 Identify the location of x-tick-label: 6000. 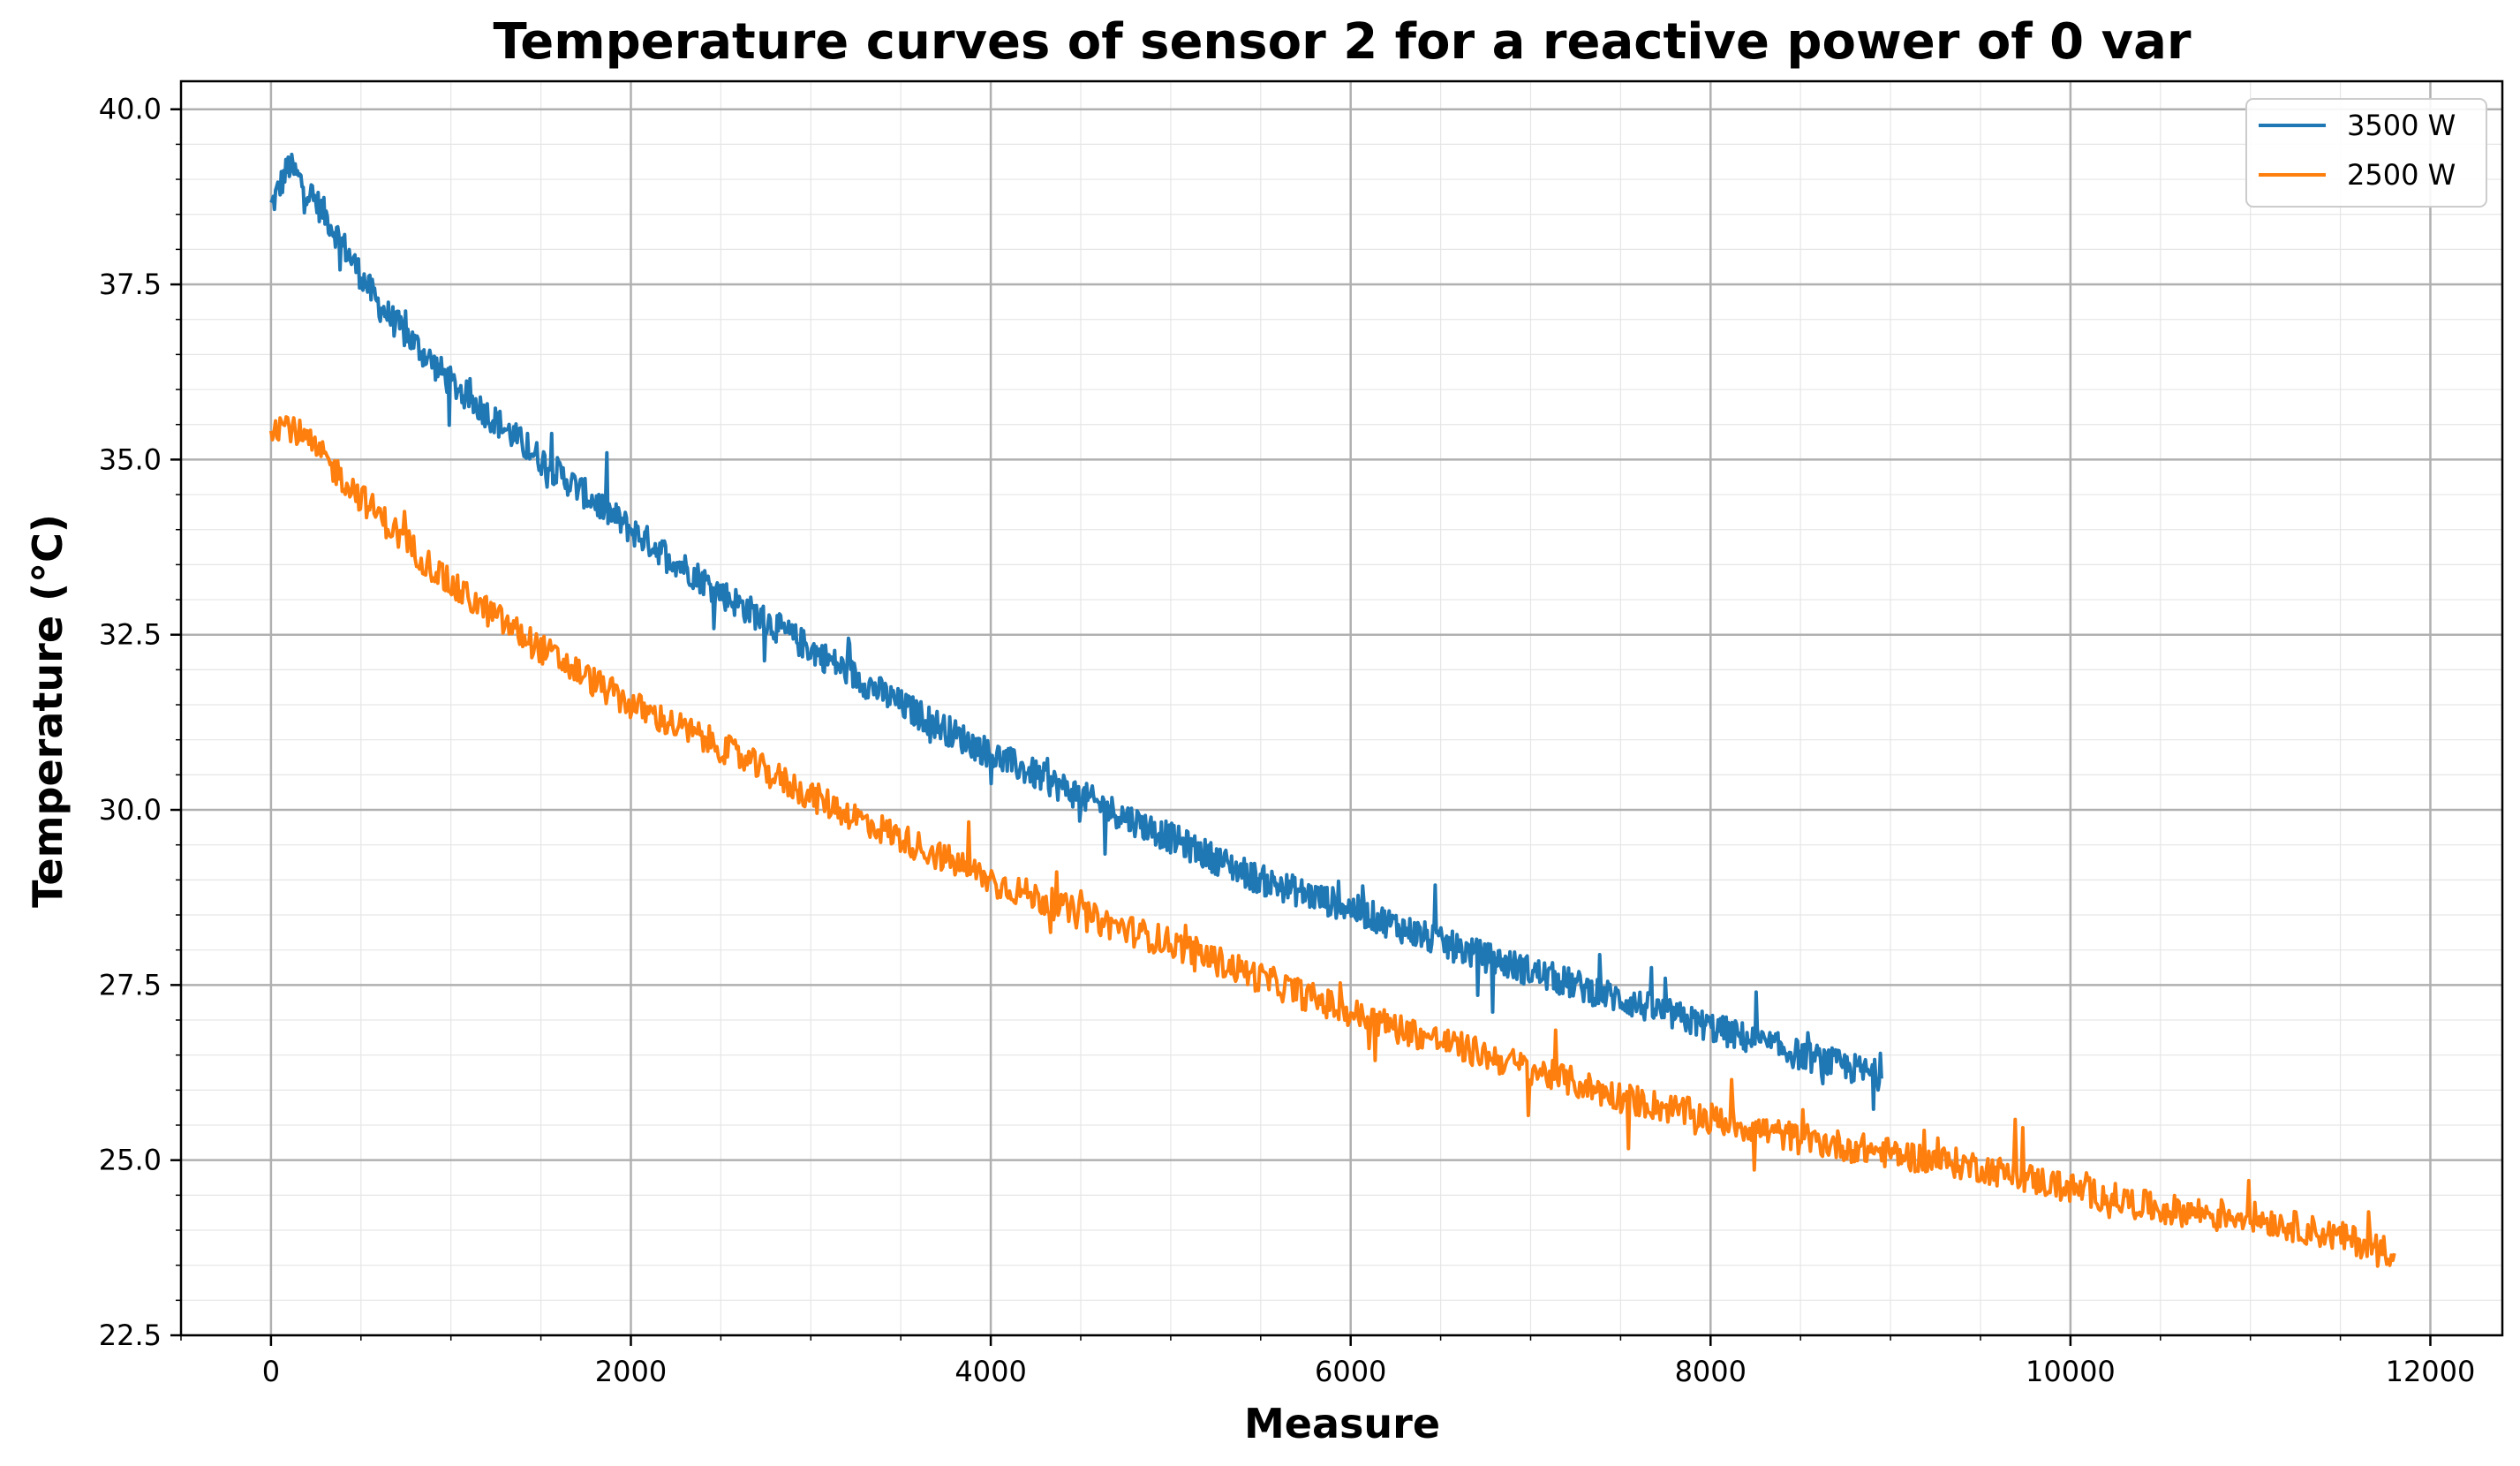
(1350, 1371).